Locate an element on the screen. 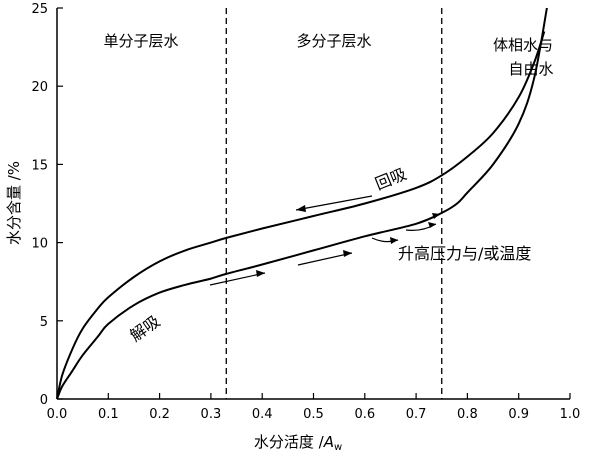 This screenshot has width=600, height=459. x-tick-label: 0.6 is located at coordinates (364, 414).